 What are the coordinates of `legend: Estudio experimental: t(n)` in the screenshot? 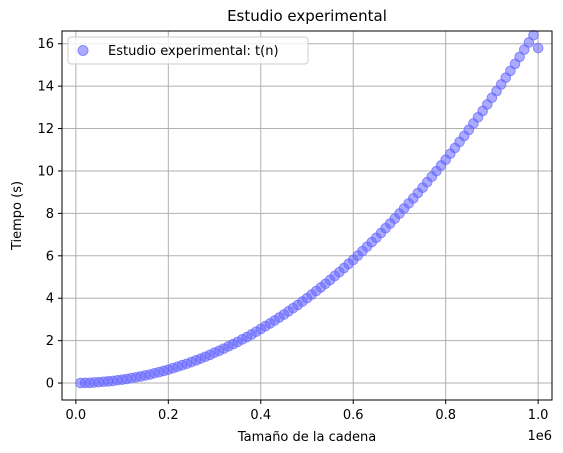 It's located at (188, 50).